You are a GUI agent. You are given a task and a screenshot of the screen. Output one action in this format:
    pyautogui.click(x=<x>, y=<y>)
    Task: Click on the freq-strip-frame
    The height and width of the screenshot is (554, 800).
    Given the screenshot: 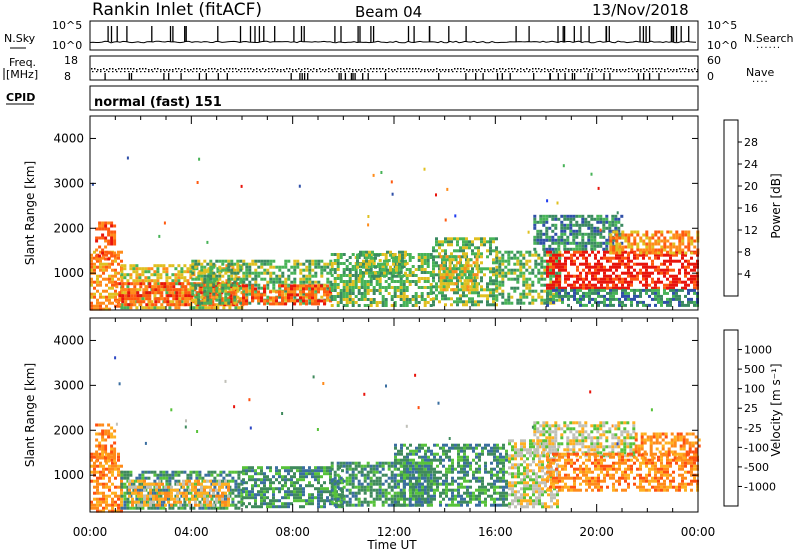 What is the action you would take?
    pyautogui.click(x=394, y=68)
    